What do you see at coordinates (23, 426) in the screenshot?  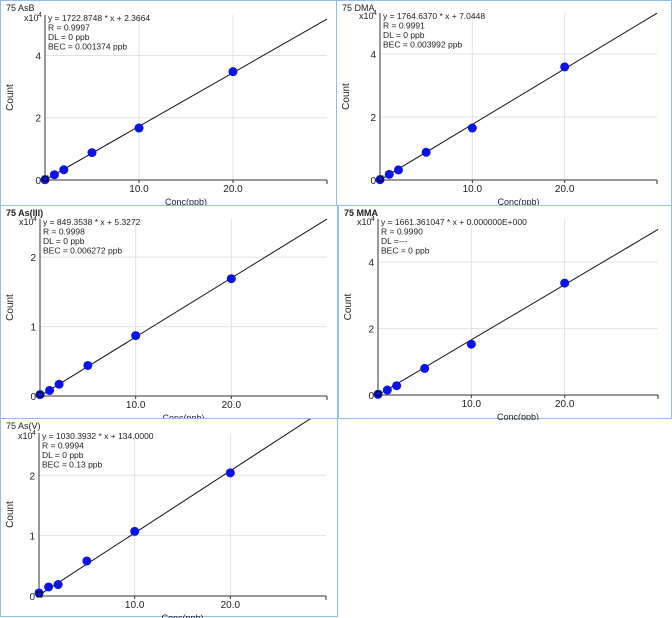 I see `chart-title: 75 As(V)` at bounding box center [23, 426].